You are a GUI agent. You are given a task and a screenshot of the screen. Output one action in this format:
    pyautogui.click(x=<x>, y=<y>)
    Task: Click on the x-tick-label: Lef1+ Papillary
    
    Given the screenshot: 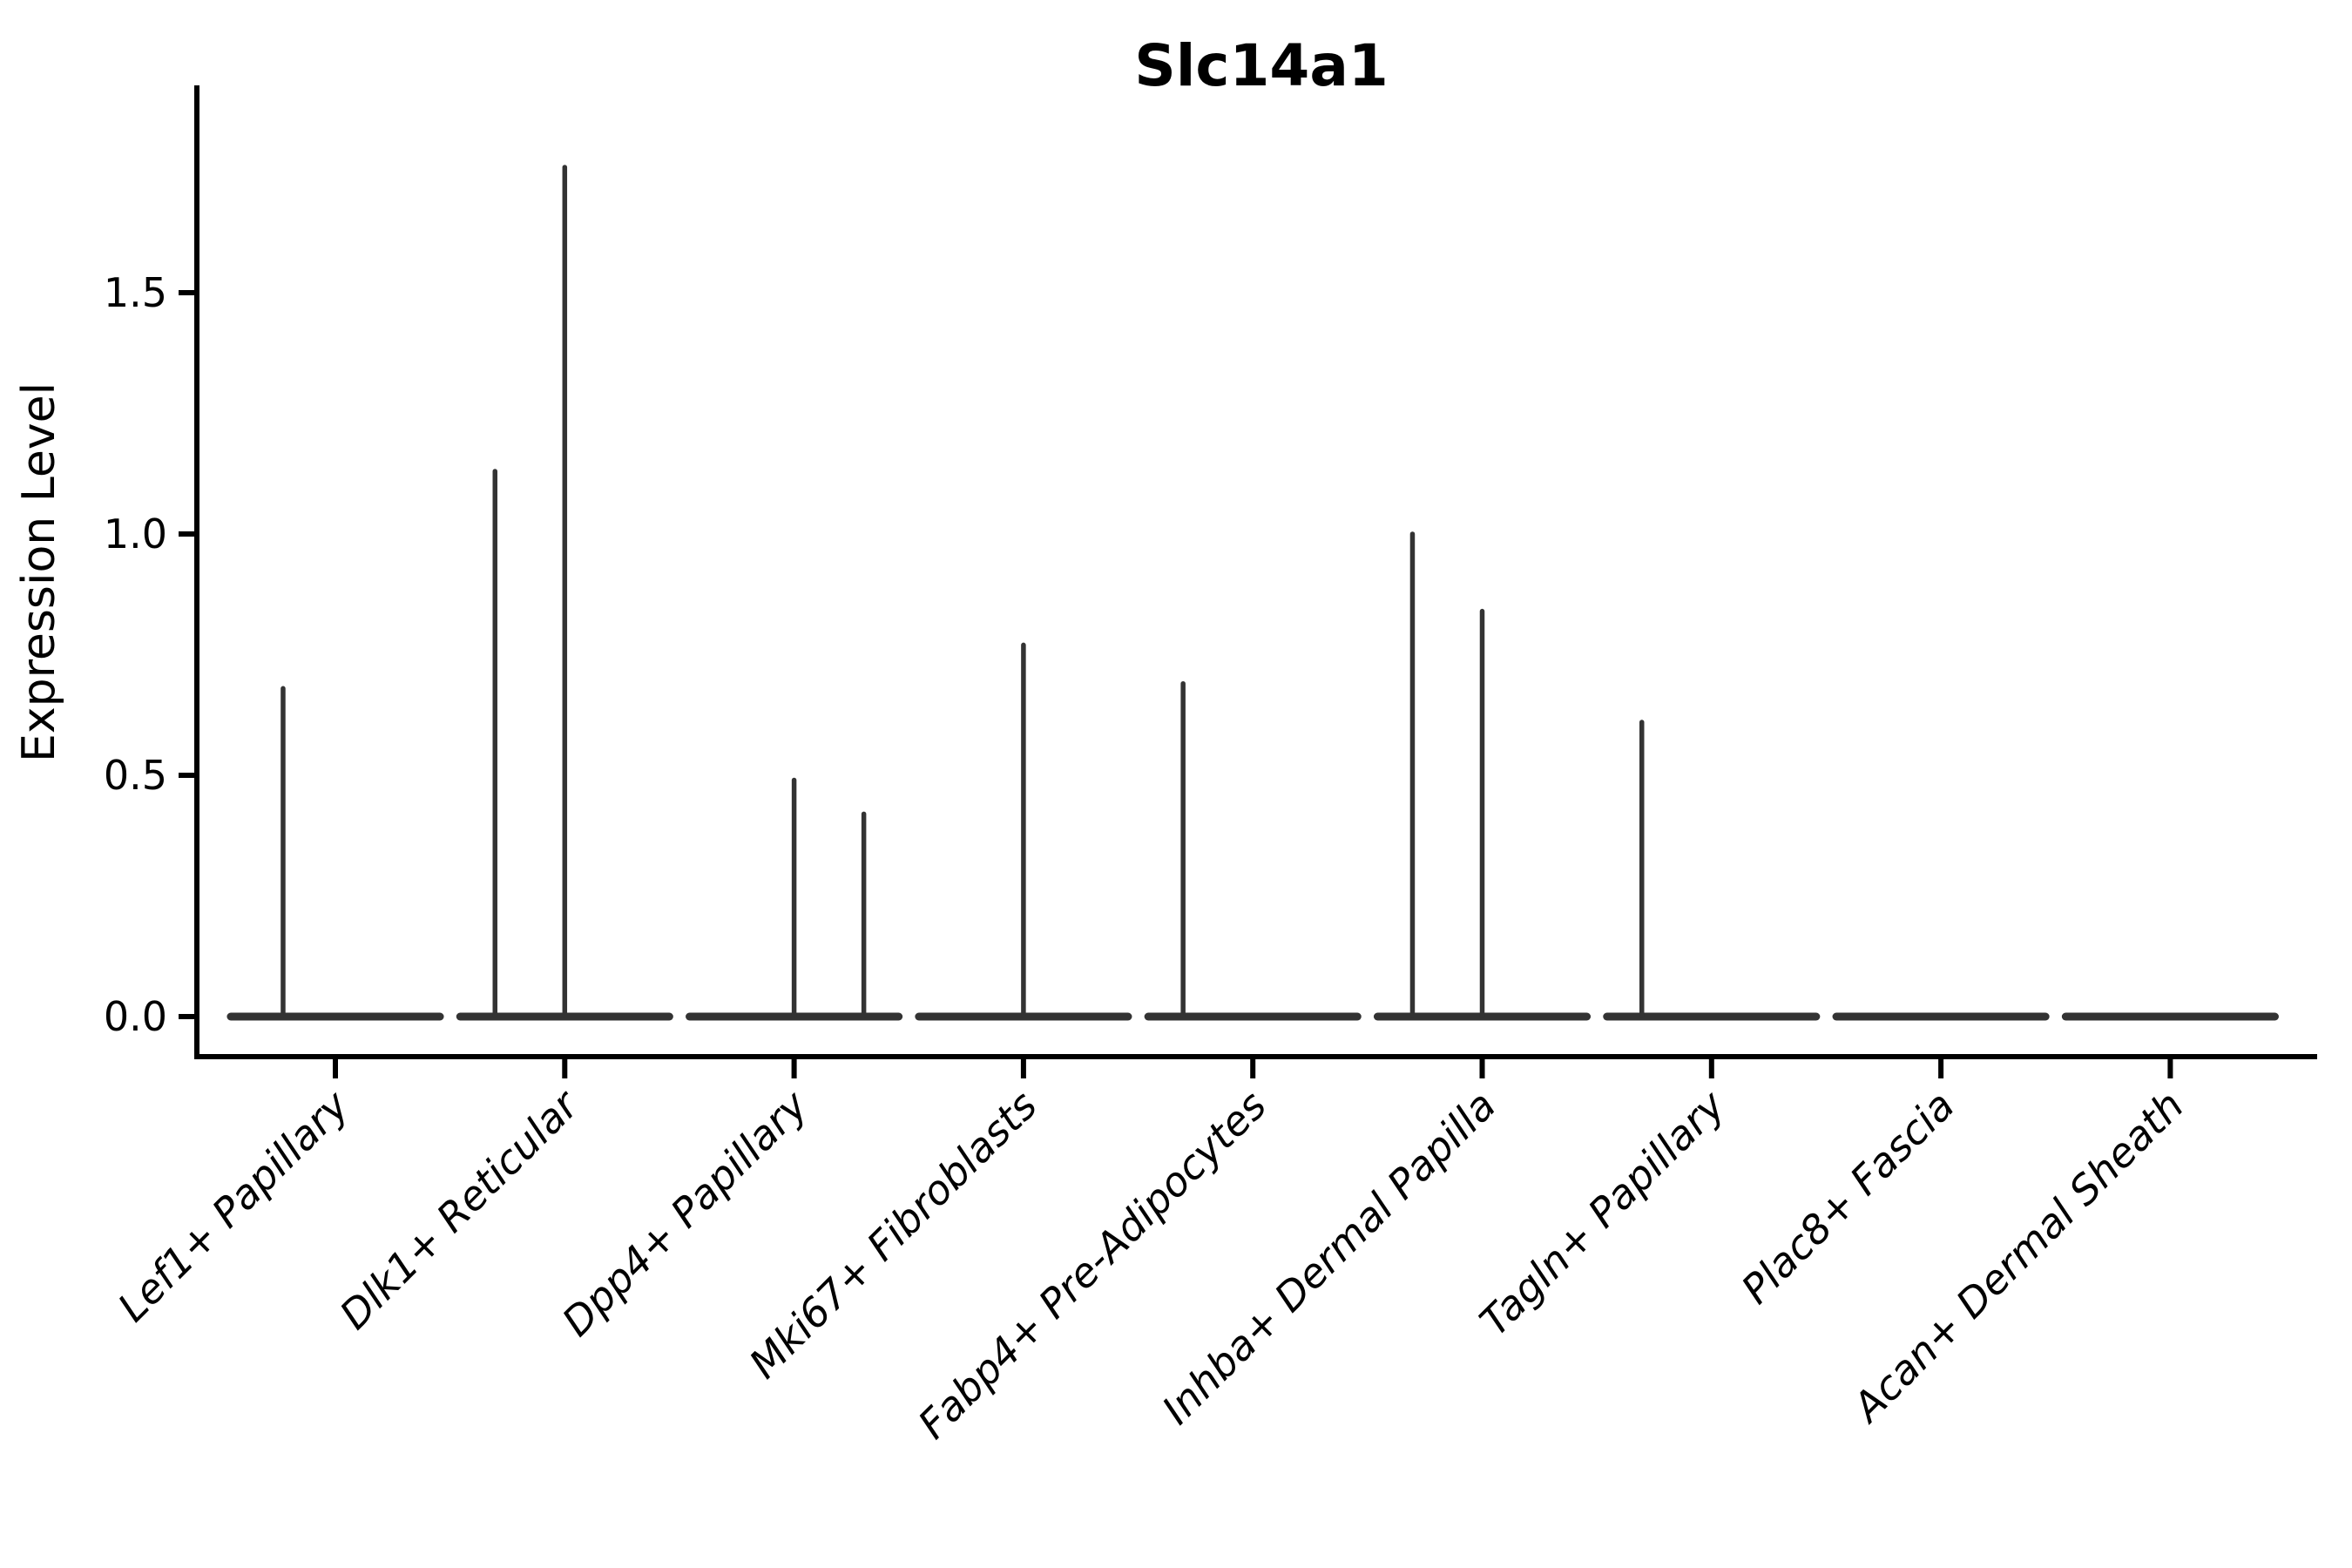 What is the action you would take?
    pyautogui.click(x=233, y=1205)
    